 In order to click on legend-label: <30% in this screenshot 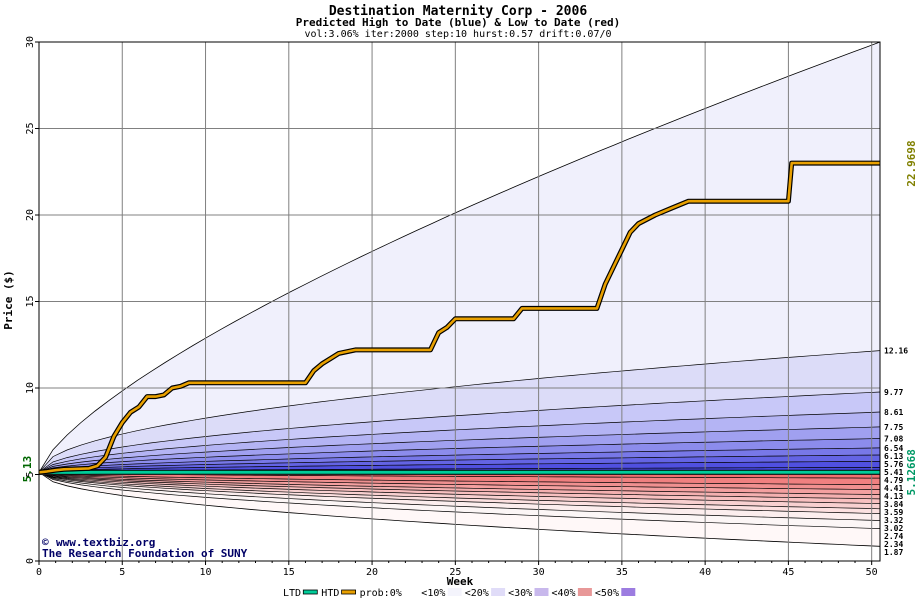, I will do `click(520, 593)`.